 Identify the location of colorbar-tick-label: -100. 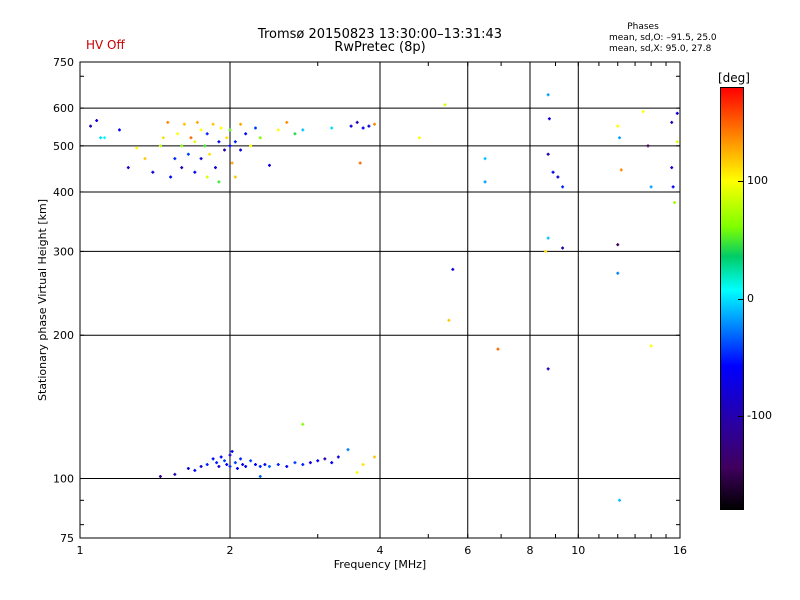
(759, 415).